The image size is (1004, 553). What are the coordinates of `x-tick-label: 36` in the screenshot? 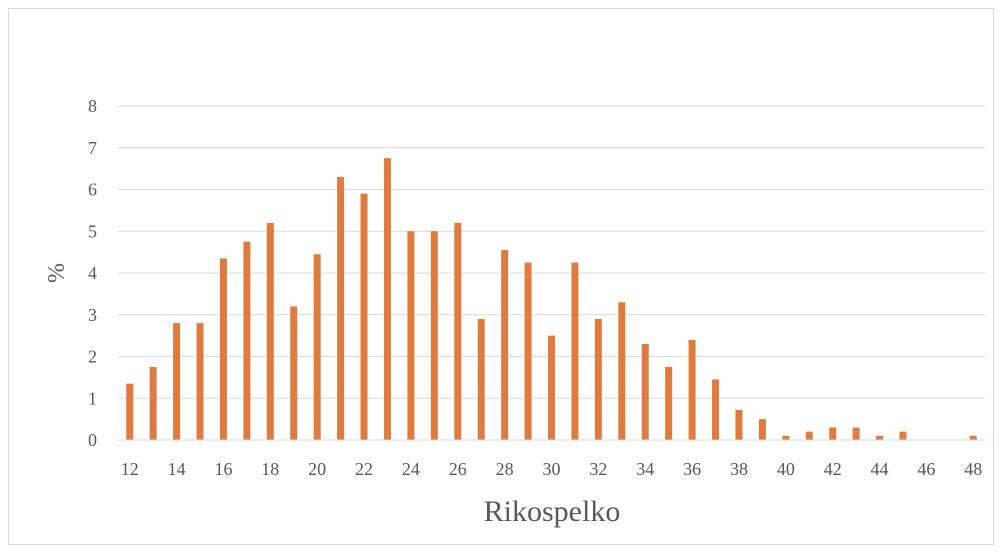 It's located at (692, 469).